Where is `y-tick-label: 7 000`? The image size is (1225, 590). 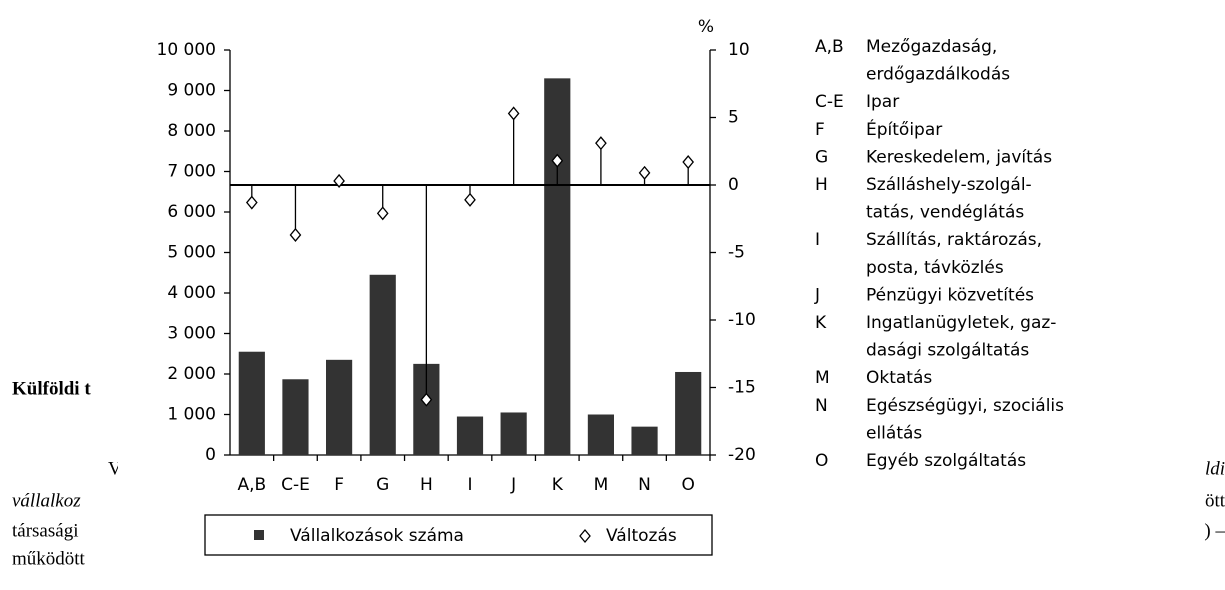 y-tick-label: 7 000 is located at coordinates (191, 172).